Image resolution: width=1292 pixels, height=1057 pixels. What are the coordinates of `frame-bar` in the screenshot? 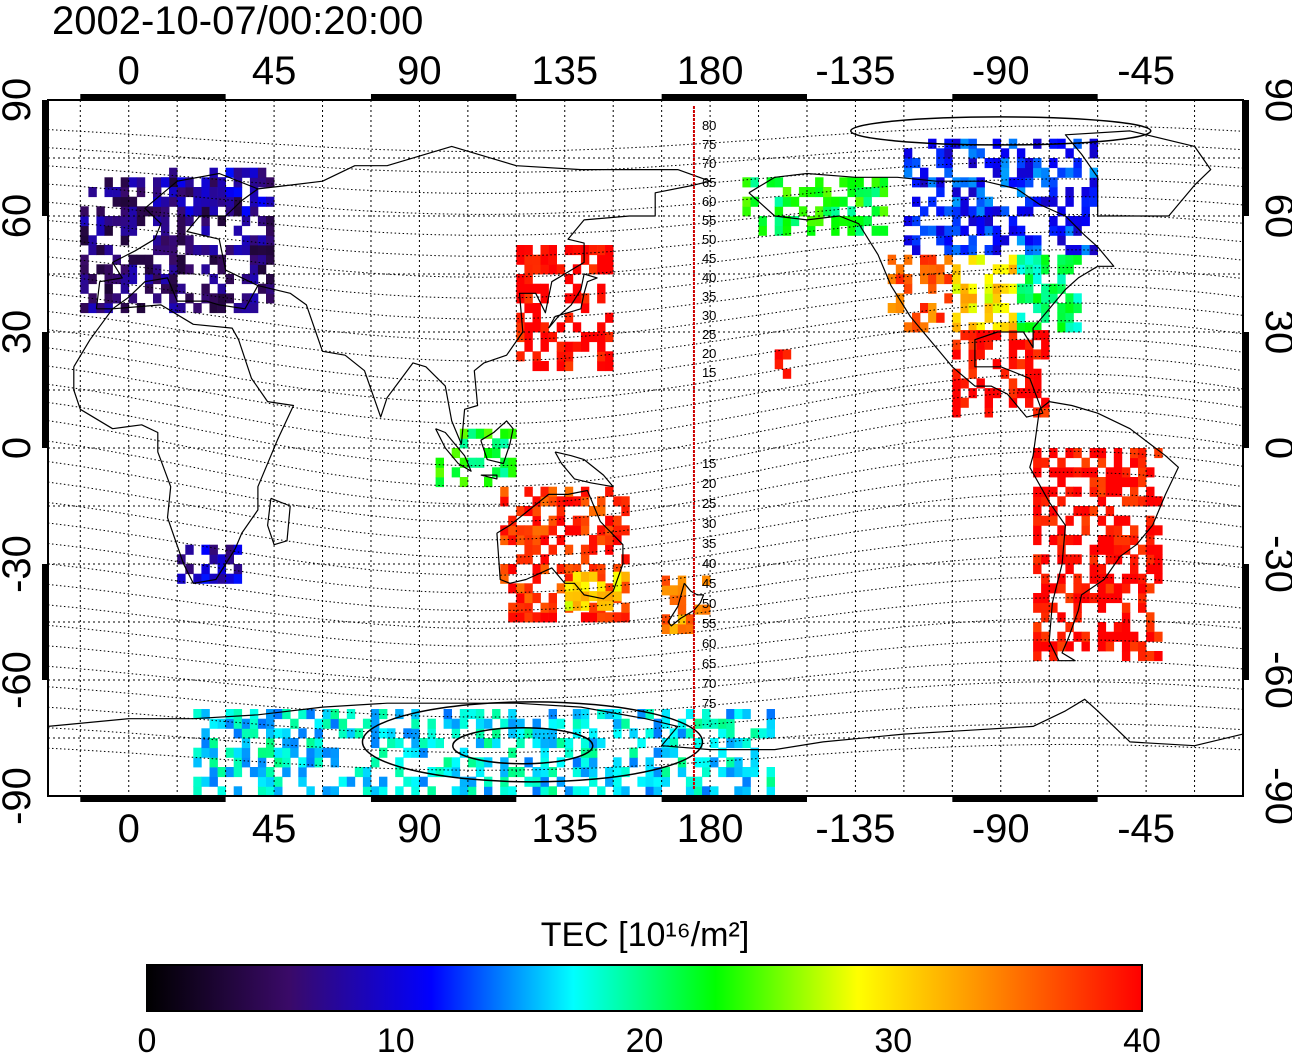 It's located at (45, 158).